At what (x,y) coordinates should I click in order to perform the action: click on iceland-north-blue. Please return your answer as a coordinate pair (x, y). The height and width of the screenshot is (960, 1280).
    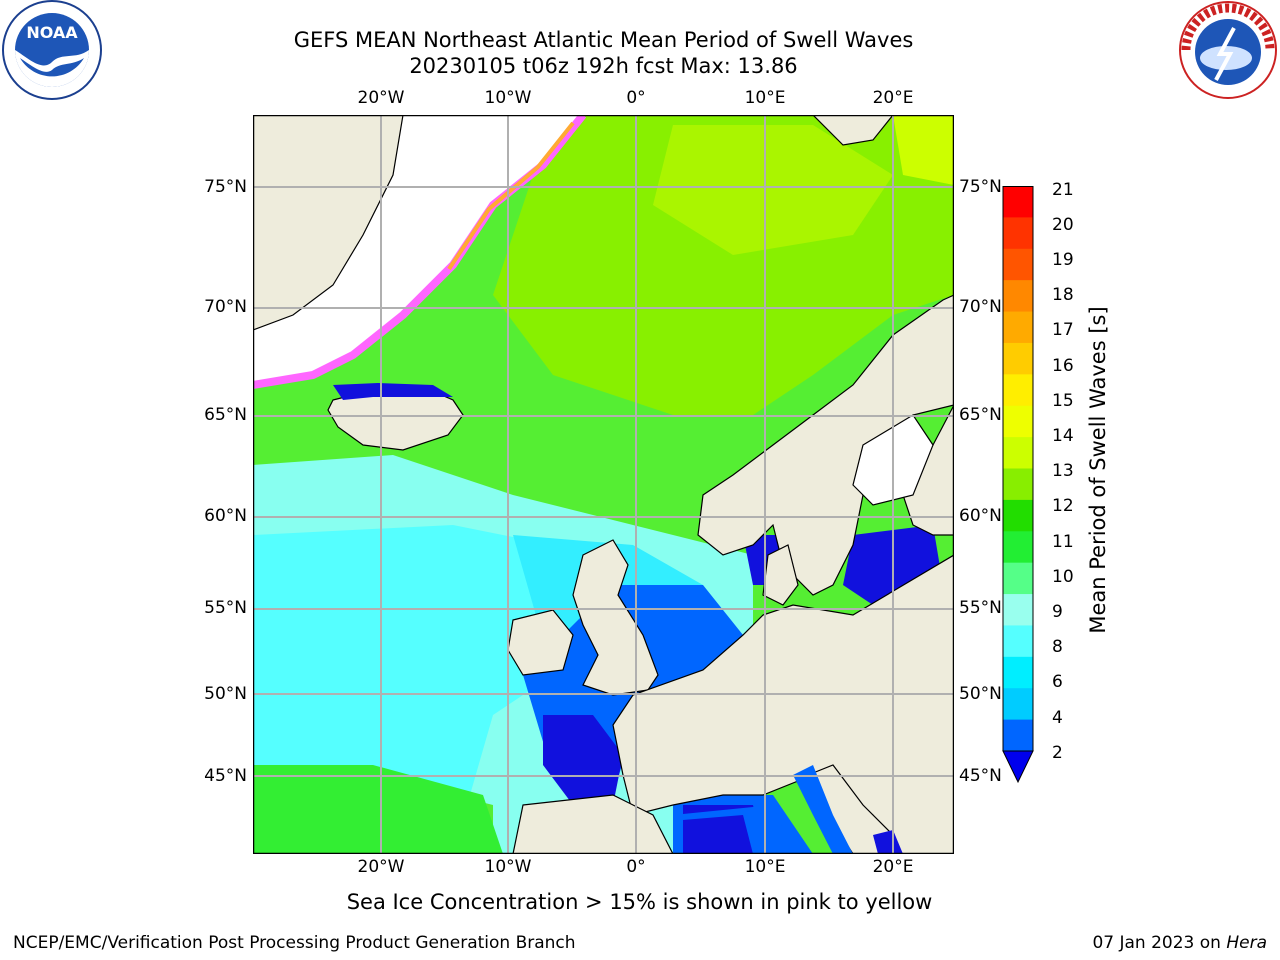
    Looking at the image, I should click on (393, 391).